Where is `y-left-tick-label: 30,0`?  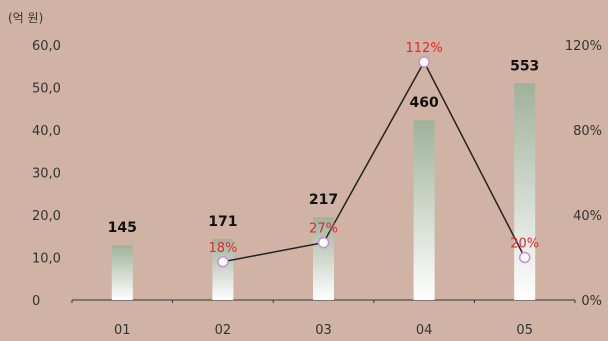
y-left-tick-label: 30,0 is located at coordinates (46, 174).